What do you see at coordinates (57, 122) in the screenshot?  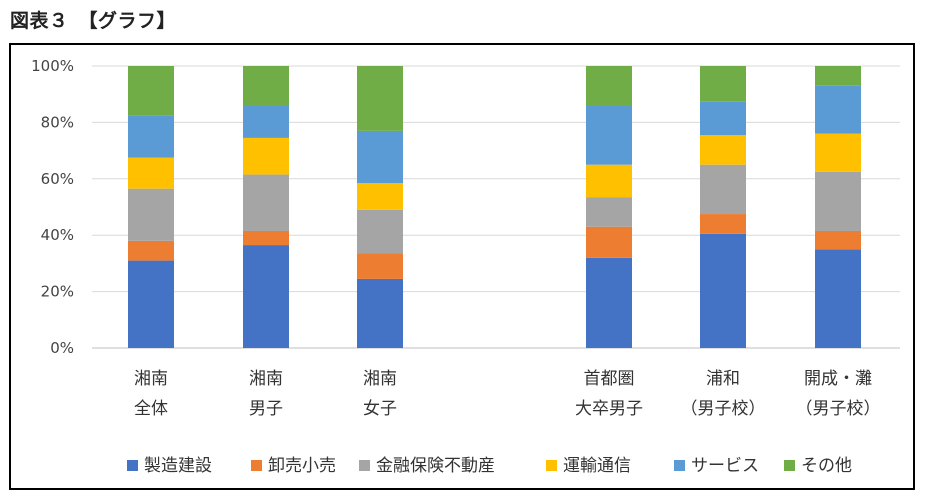 I see `y-tick-label: 80%` at bounding box center [57, 122].